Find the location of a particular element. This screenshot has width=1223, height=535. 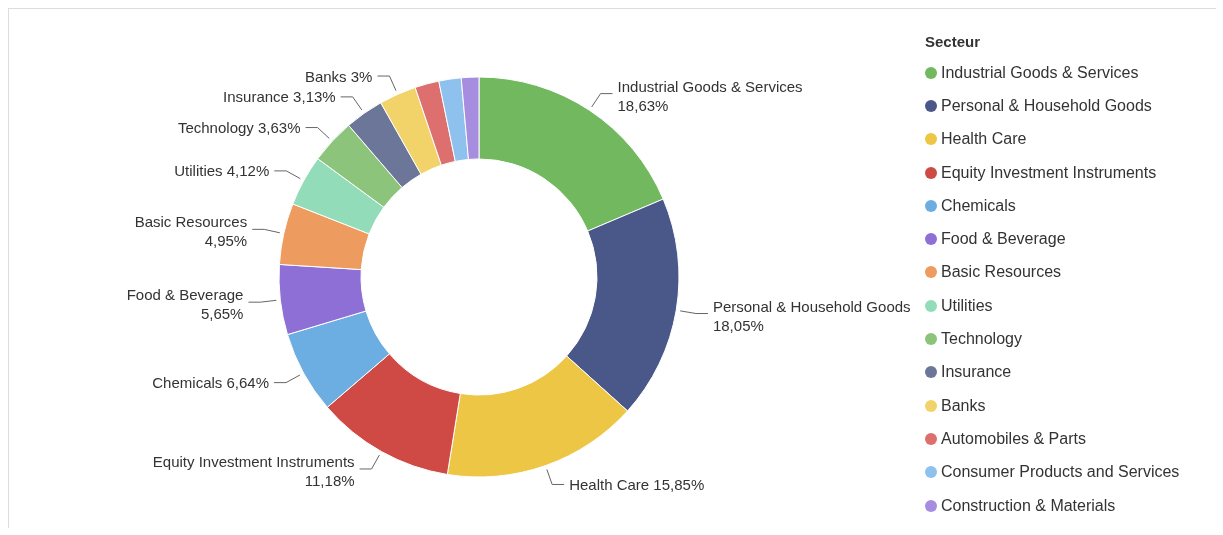

legend-label: Chemicals is located at coordinates (978, 205).